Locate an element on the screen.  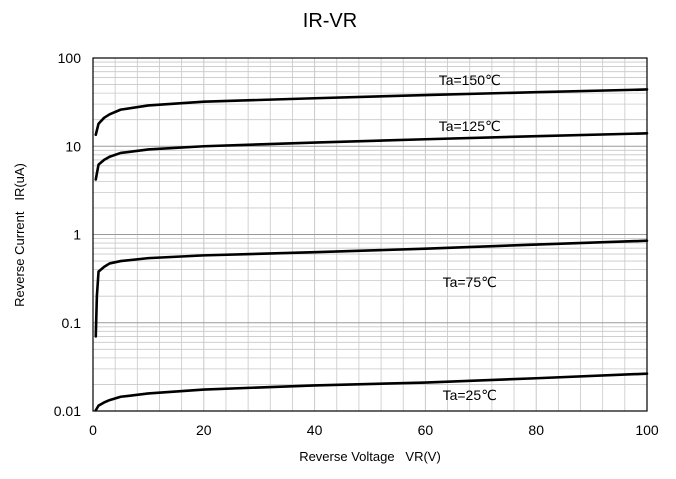
curve-label: Ta=75℃ is located at coordinates (470, 282).